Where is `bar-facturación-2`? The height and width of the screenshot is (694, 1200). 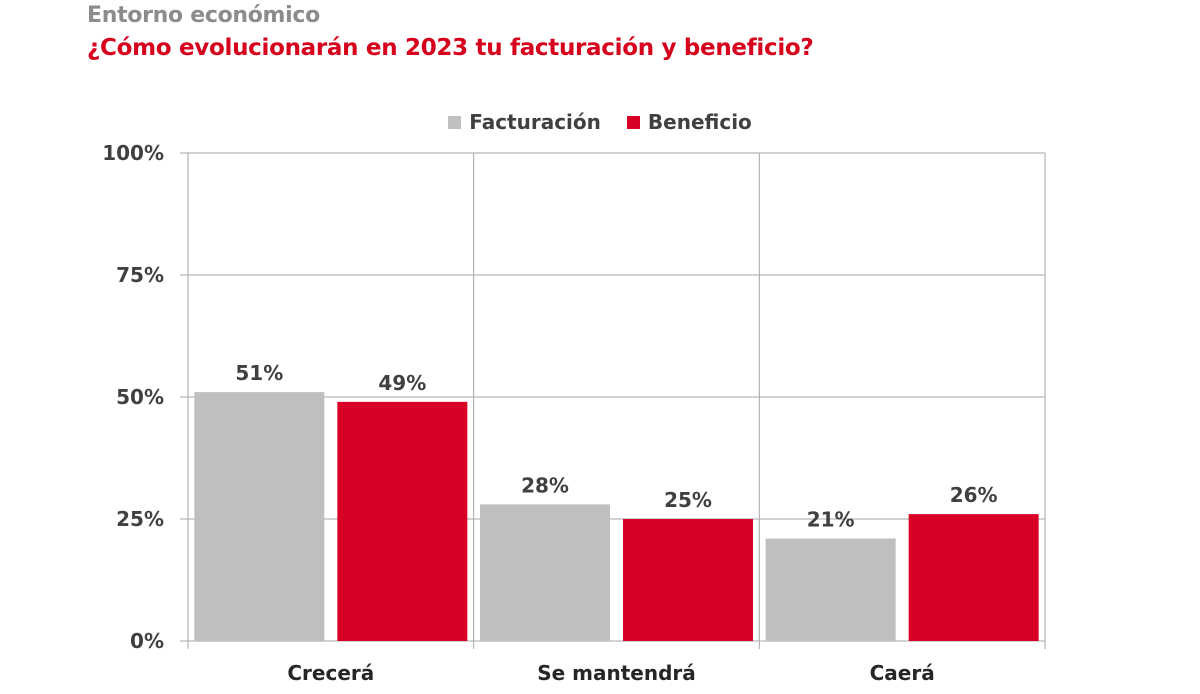 bar-facturación-2 is located at coordinates (545, 572).